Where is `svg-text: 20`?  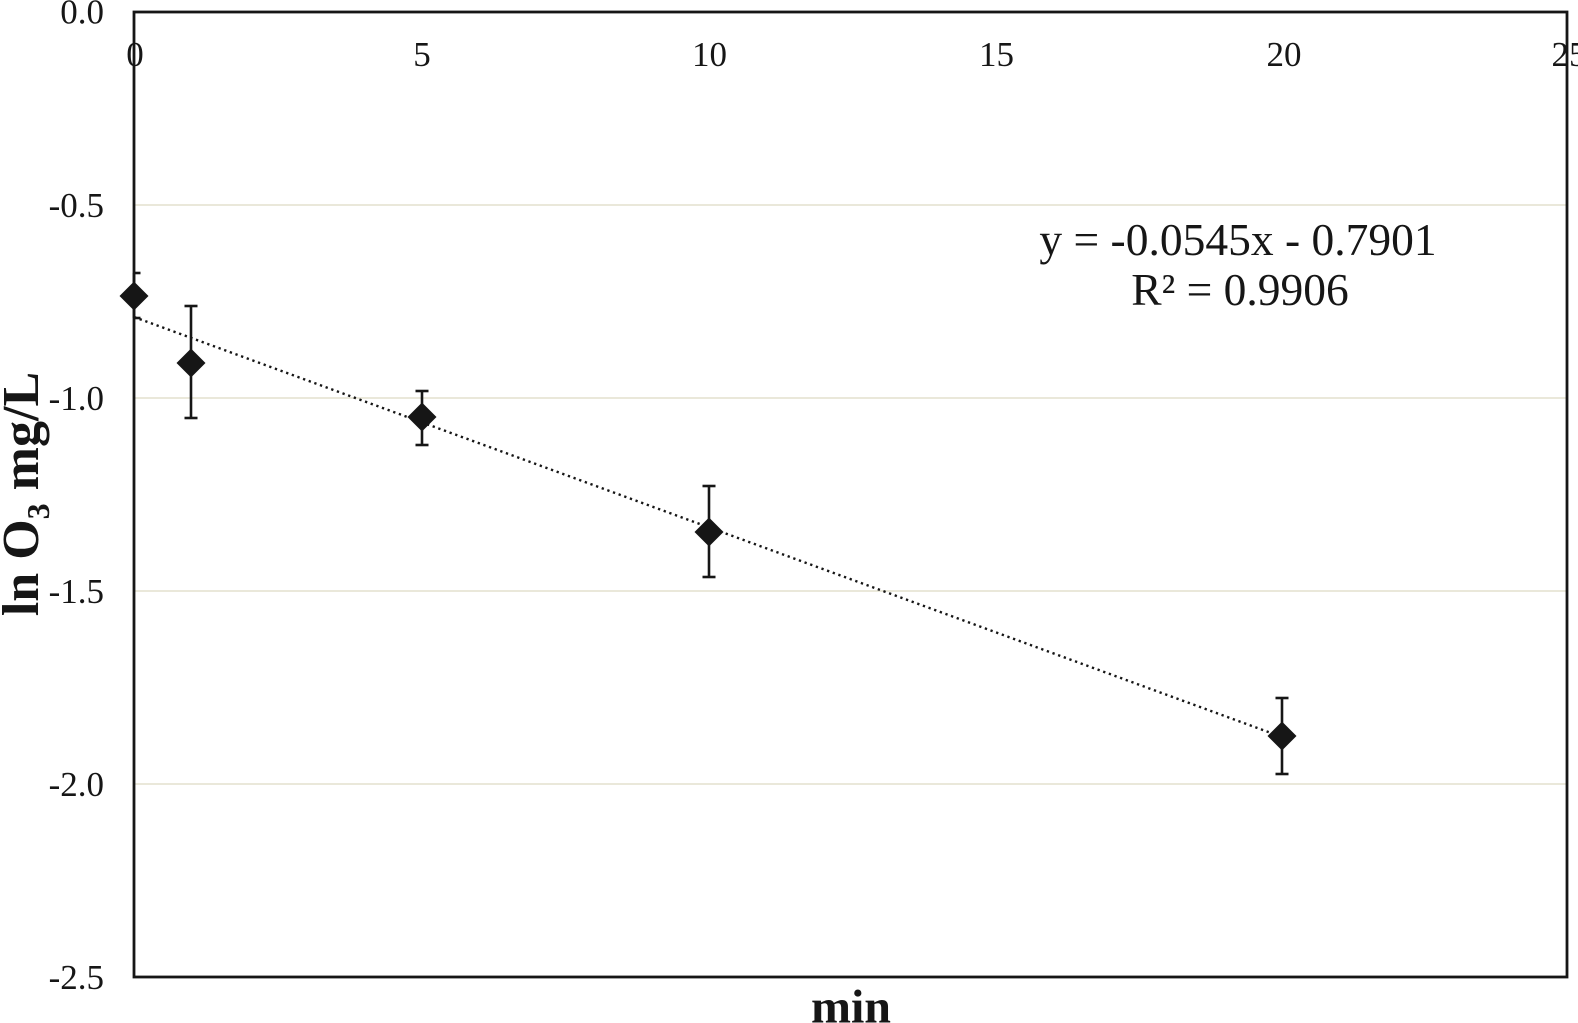
svg-text: 20 is located at coordinates (1284, 54).